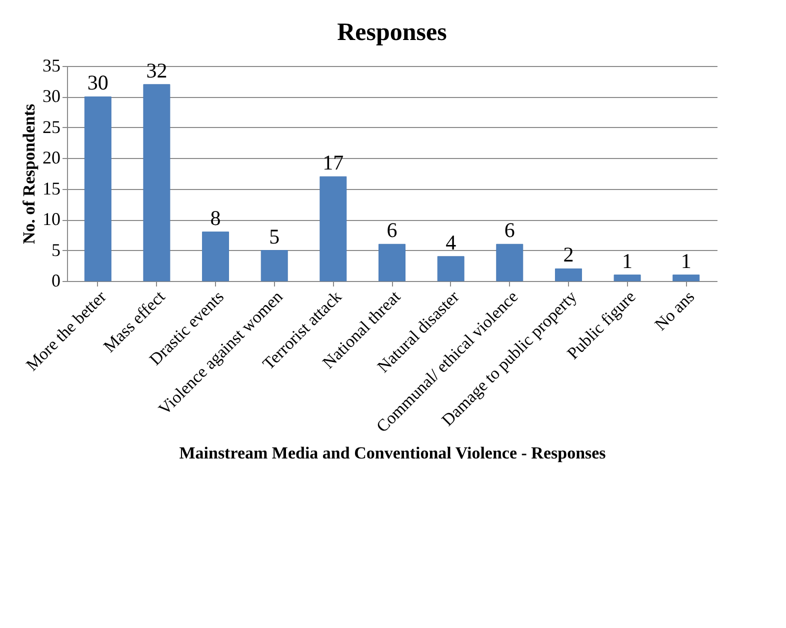 The width and height of the screenshot is (786, 628). Describe the element at coordinates (56, 280) in the screenshot. I see `y-tick-label: 0` at that location.